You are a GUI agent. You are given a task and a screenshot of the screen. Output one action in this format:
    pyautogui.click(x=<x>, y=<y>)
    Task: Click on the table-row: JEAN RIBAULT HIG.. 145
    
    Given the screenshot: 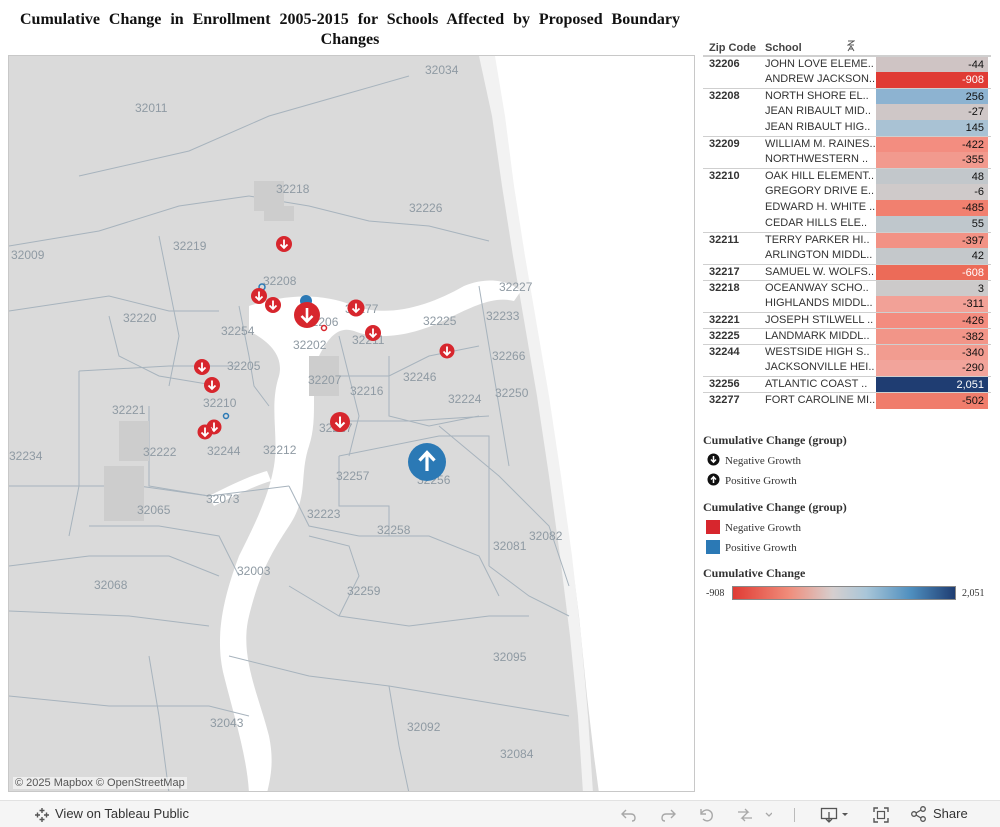 What is the action you would take?
    pyautogui.click(x=847, y=128)
    